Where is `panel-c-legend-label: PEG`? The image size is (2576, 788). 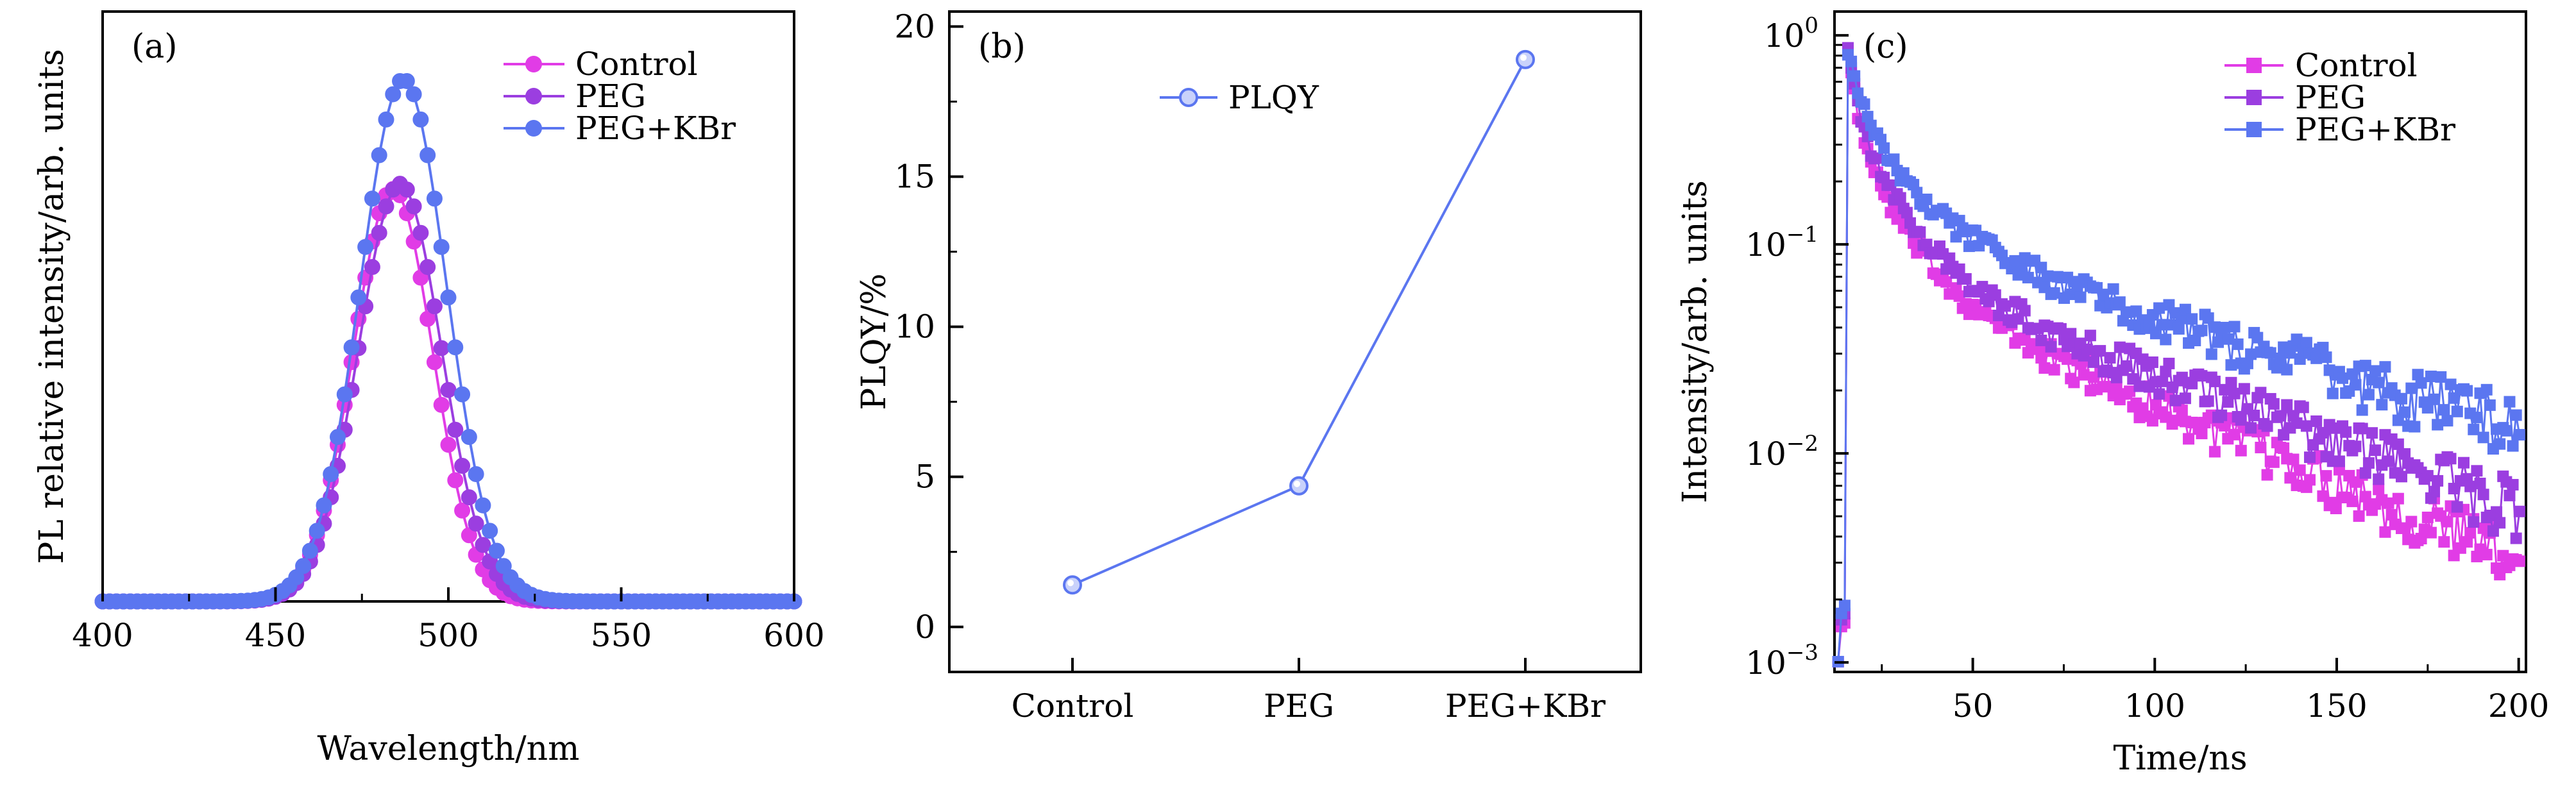
panel-c-legend-label: PEG is located at coordinates (2330, 97).